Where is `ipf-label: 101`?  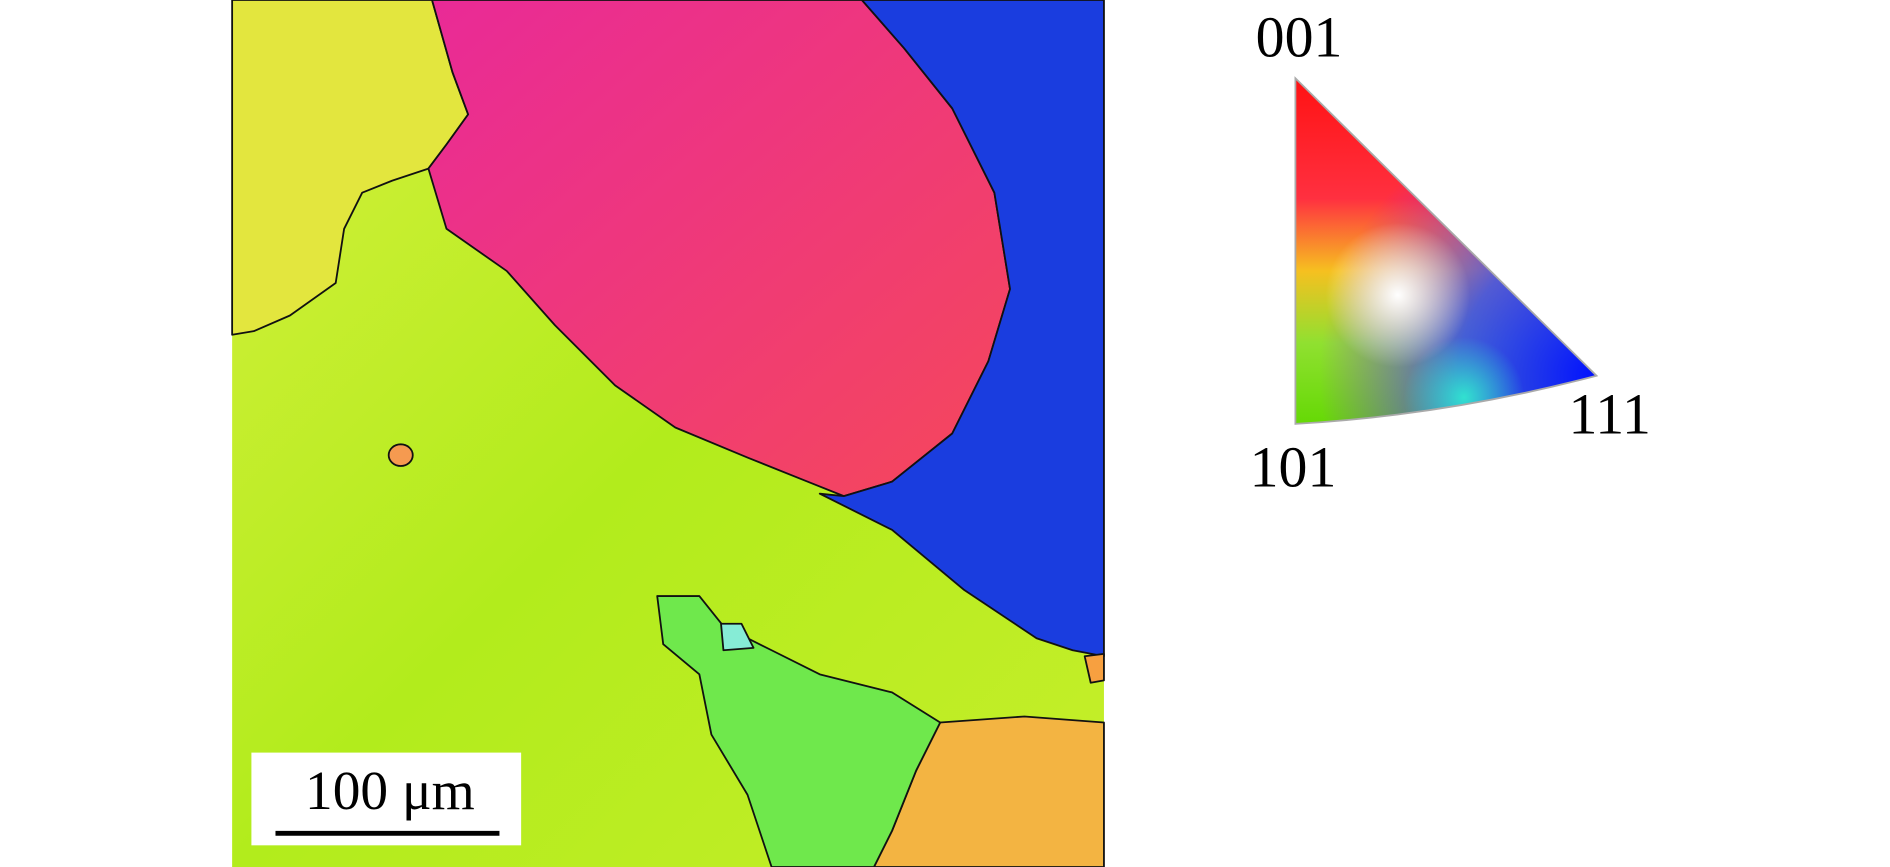 ipf-label: 101 is located at coordinates (1293, 466).